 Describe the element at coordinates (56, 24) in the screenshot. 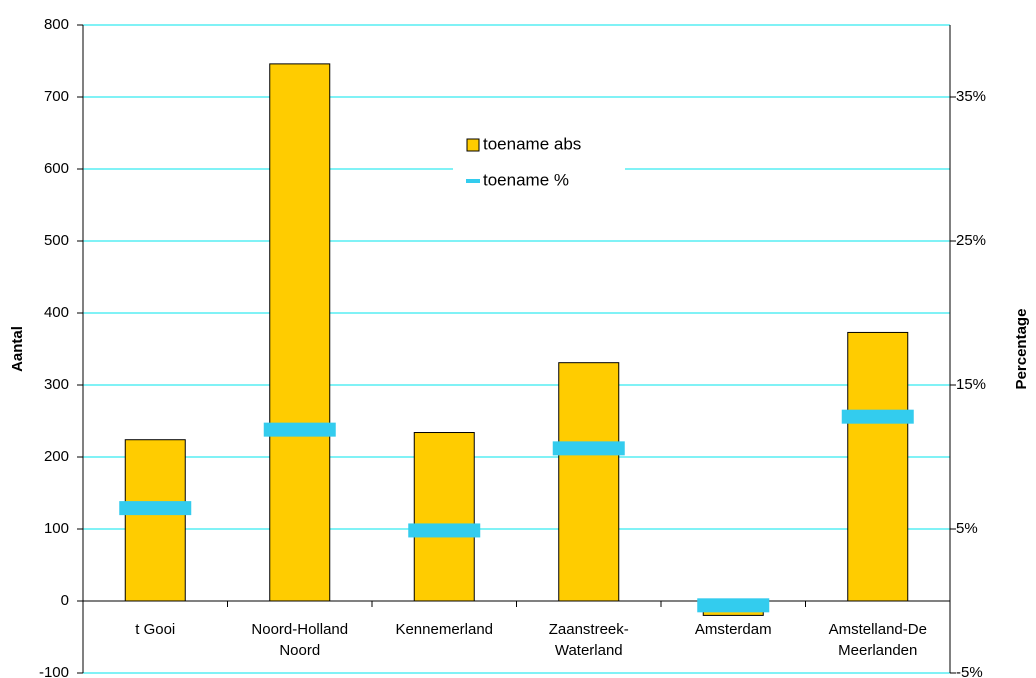

I see `y-tick-label: 800` at that location.